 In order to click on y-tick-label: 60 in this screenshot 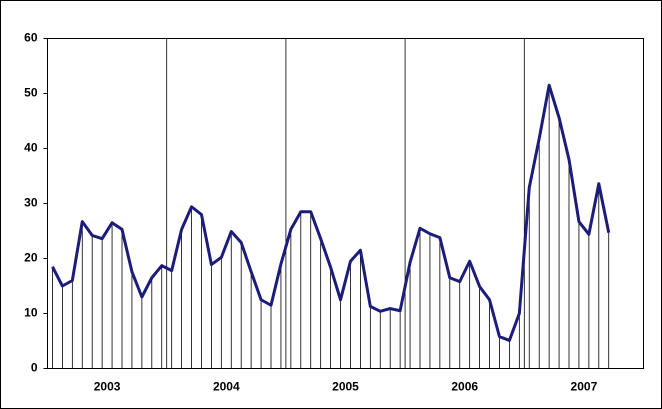, I will do `click(31, 38)`.